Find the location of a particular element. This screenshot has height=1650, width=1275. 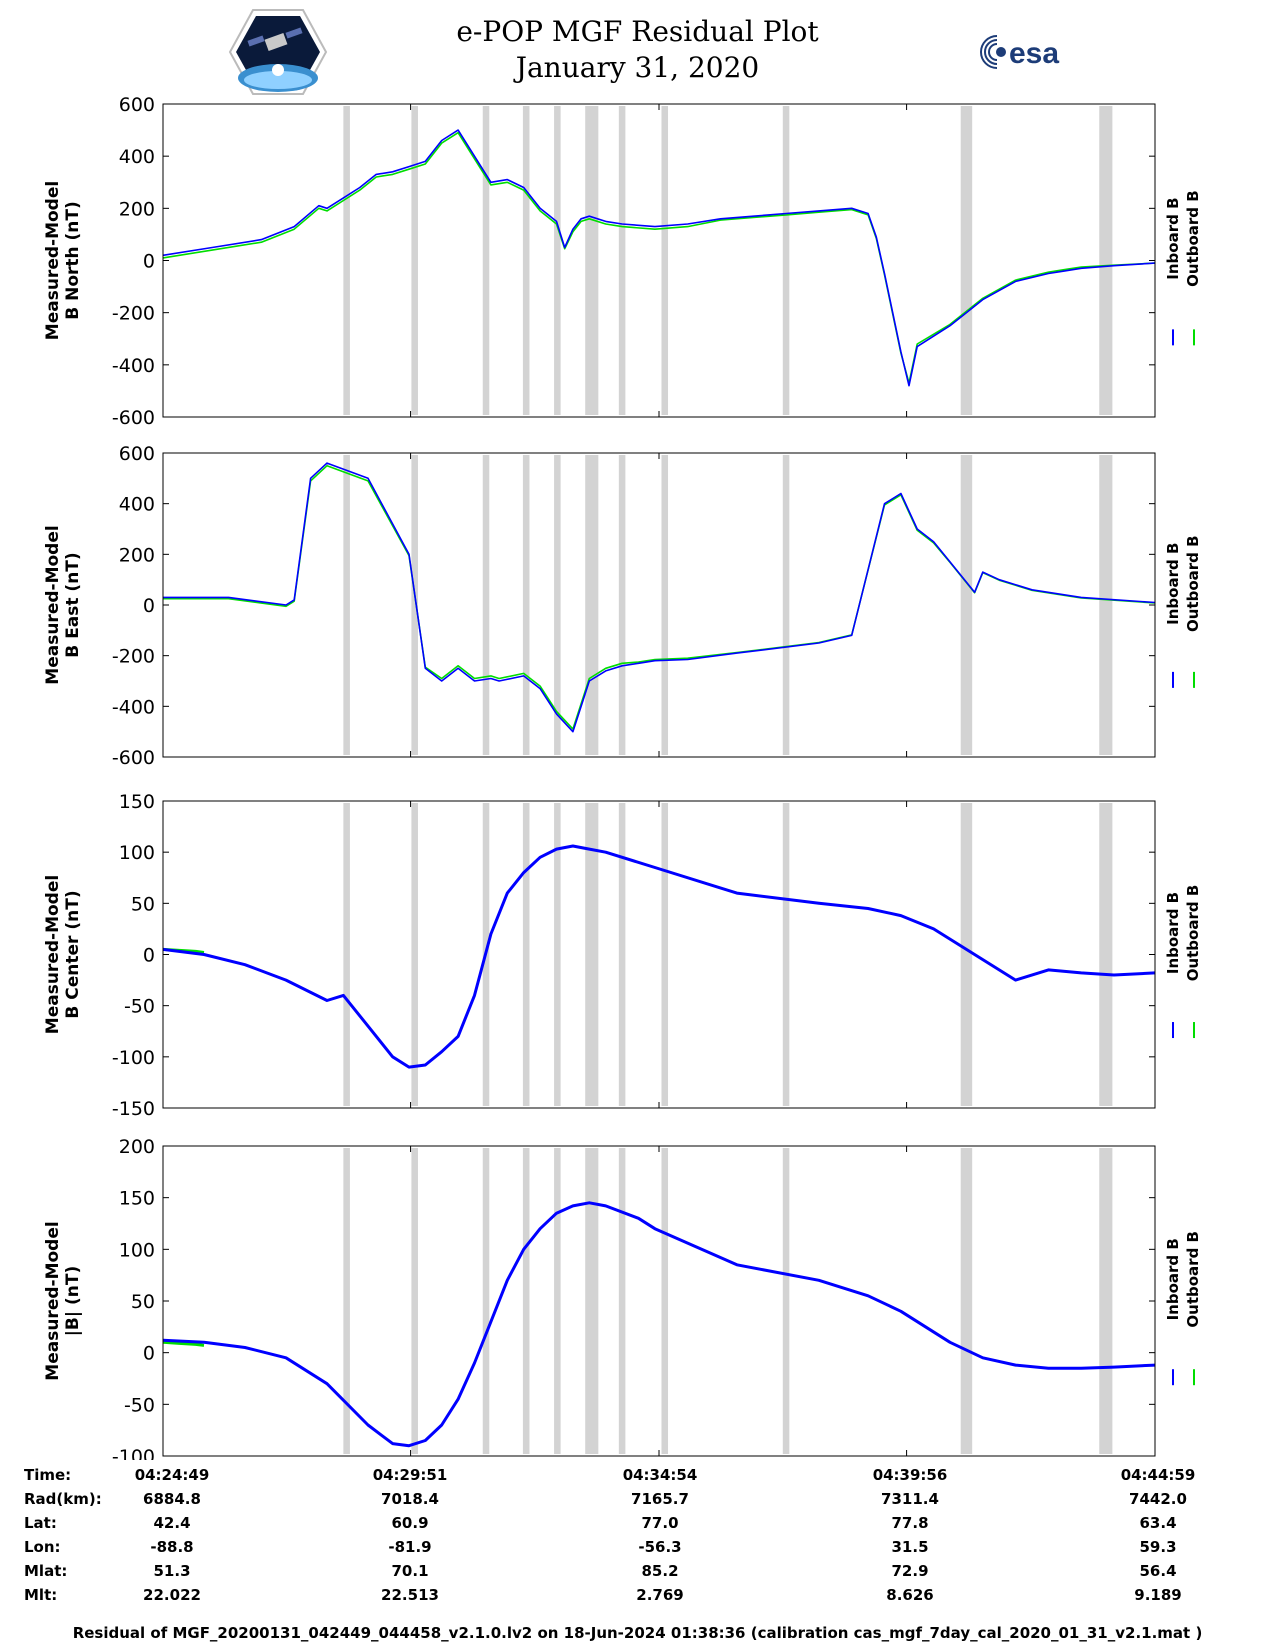

page-title: e-POP MGF Residual Plot is located at coordinates (637, 31).